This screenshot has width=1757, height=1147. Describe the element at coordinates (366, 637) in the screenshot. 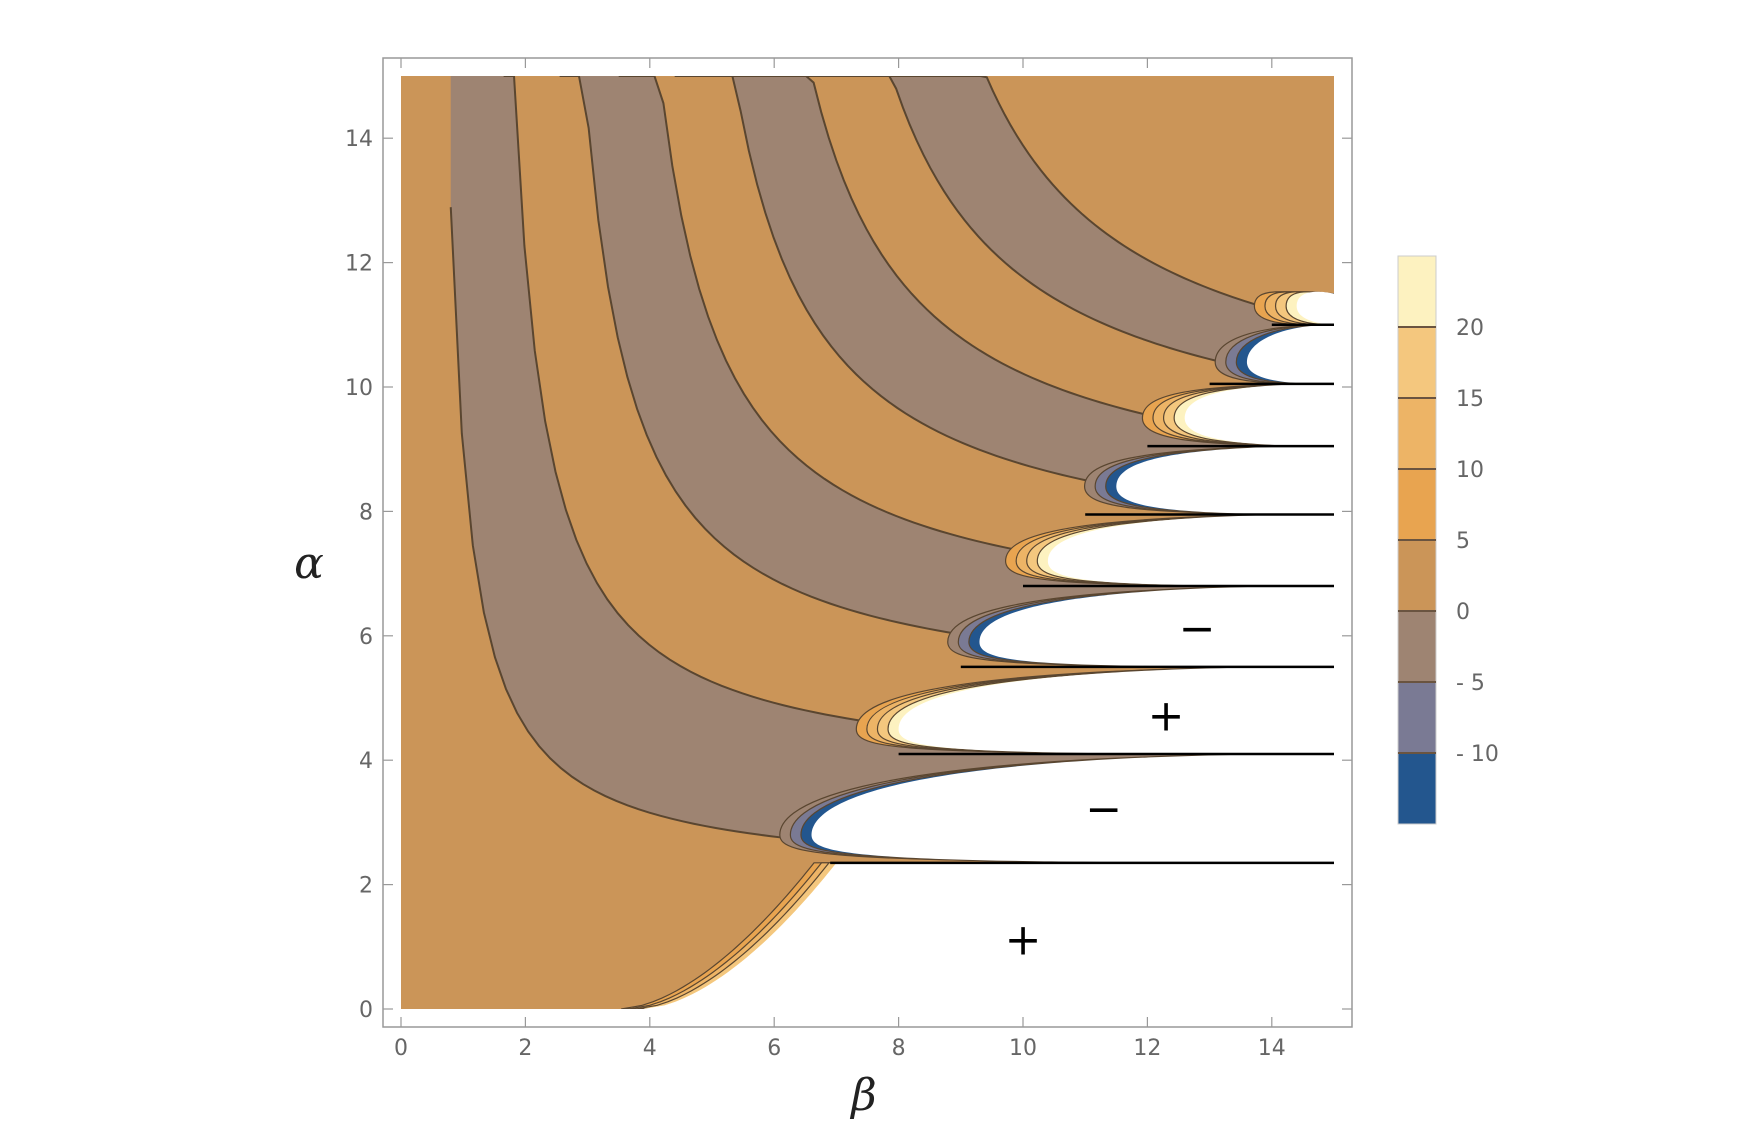

I see `y-tick-label: 6` at that location.